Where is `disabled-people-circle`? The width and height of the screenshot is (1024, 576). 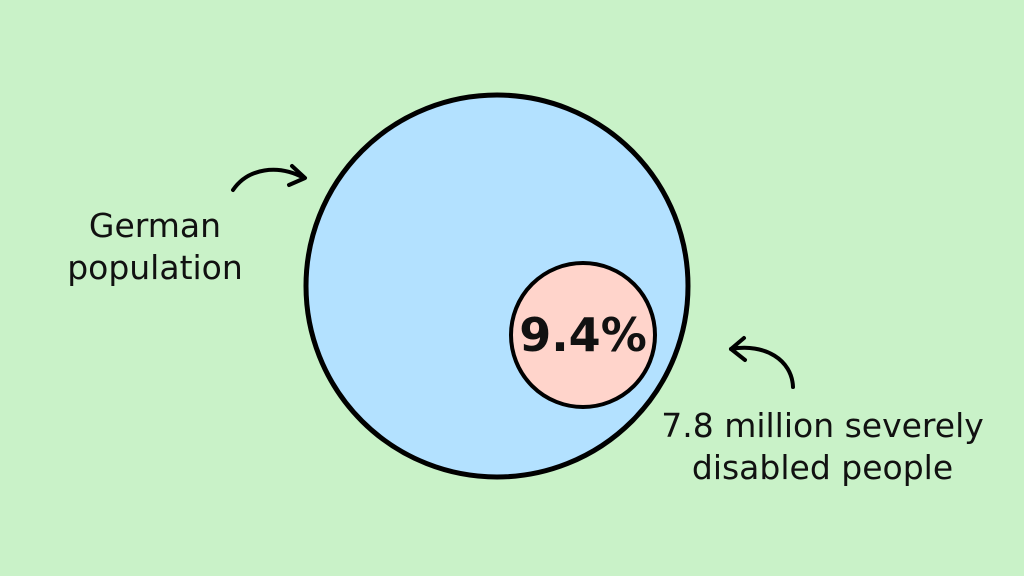 disabled-people-circle is located at coordinates (583, 335).